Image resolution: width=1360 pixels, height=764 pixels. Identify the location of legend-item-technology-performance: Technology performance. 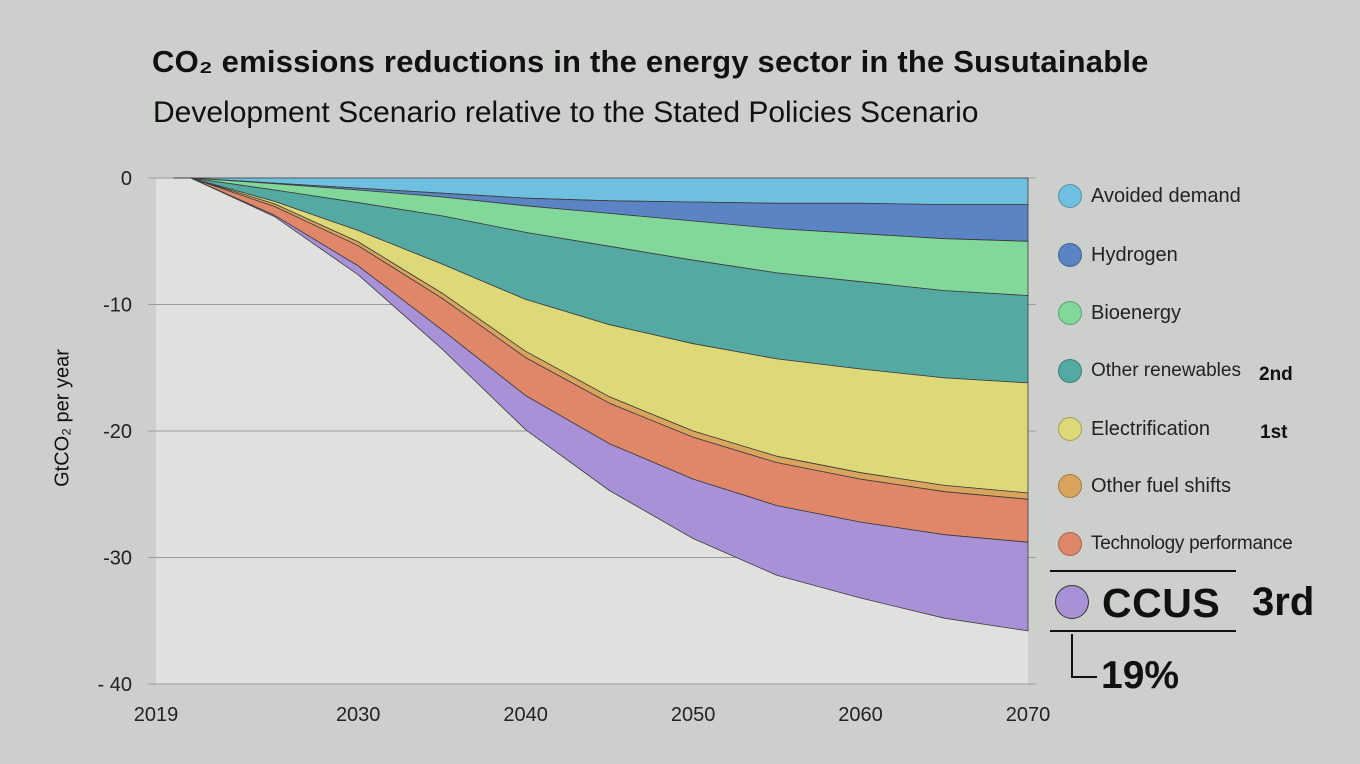
(1175, 544).